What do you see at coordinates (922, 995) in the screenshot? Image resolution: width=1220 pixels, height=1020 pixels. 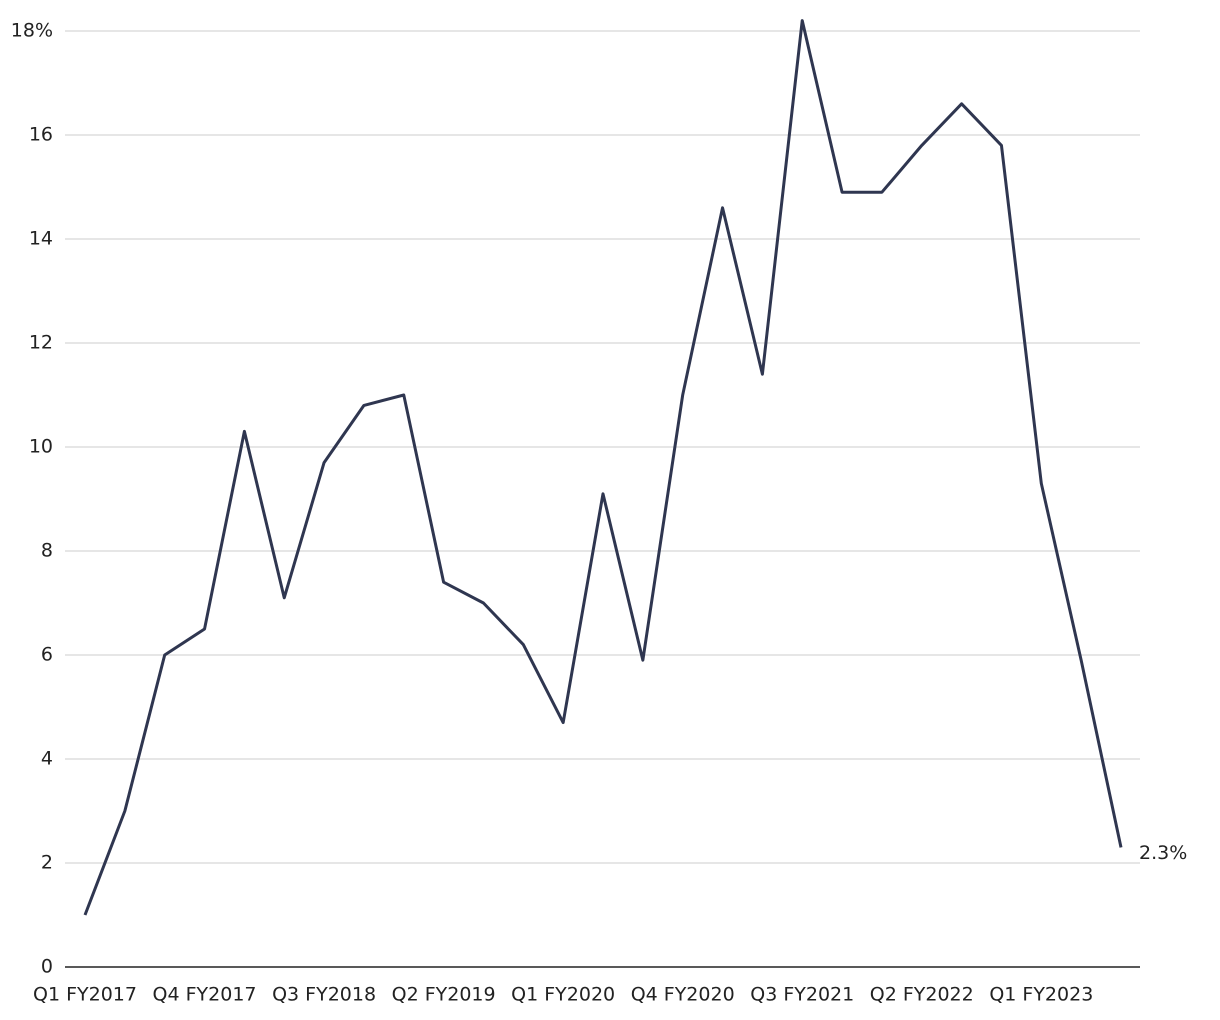 I see `x-tick-label: Q2 FY2022` at bounding box center [922, 995].